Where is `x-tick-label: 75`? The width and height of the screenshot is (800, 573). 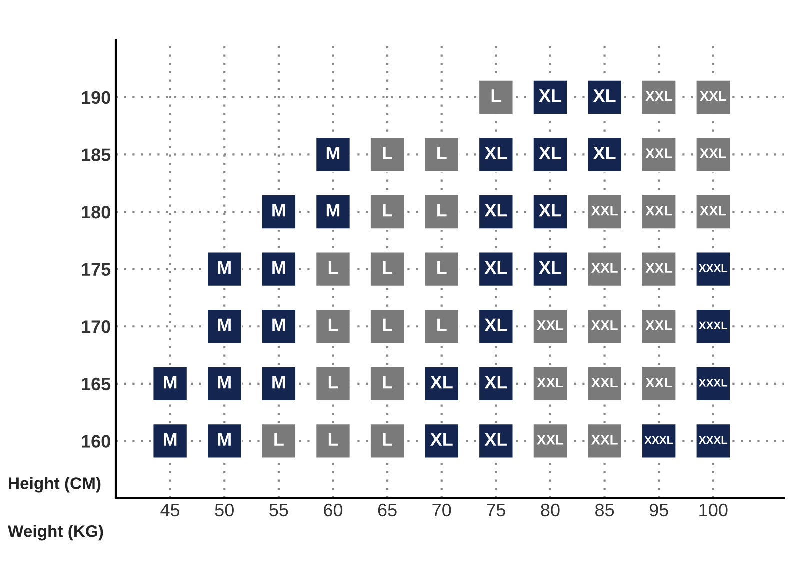
x-tick-label: 75 is located at coordinates (496, 510).